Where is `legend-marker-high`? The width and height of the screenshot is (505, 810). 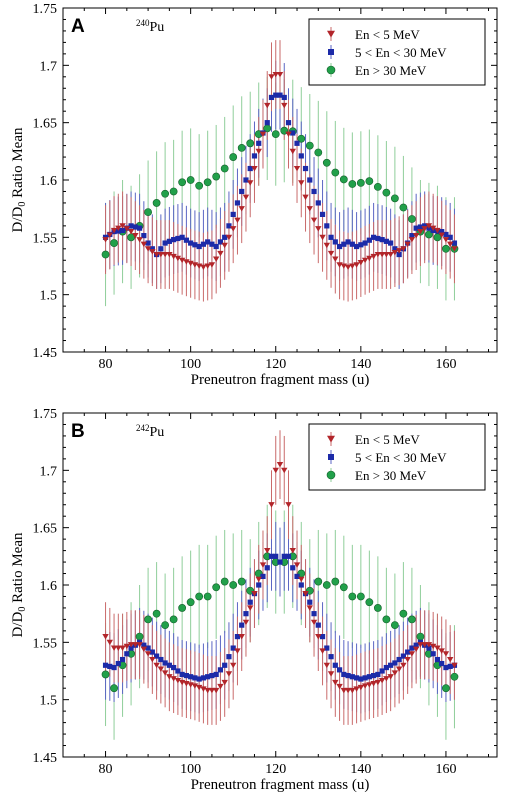 legend-marker-high is located at coordinates (331, 475).